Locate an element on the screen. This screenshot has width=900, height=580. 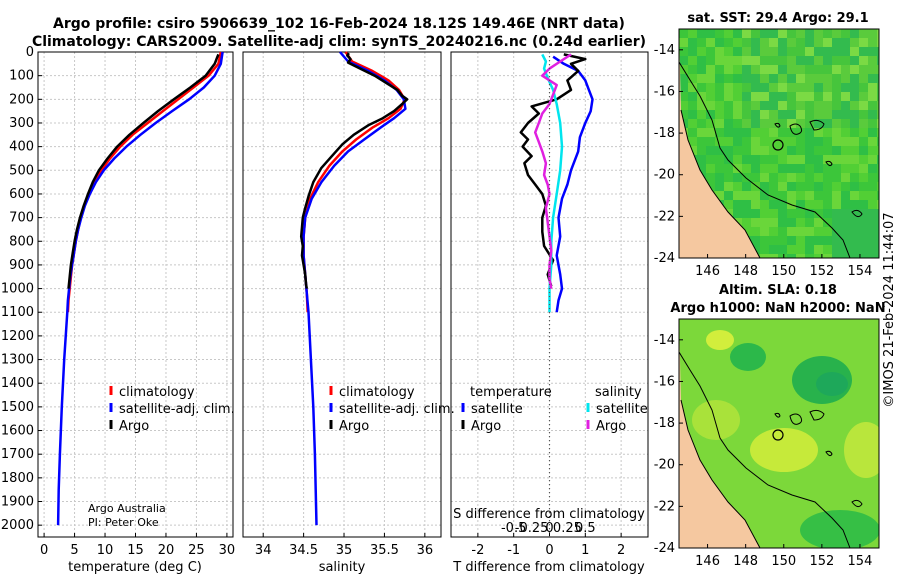
sla-map-axes: 146 148 150 152 154 -14 -16 -18 -20 -22 -24 is located at coordinates (763, 451).